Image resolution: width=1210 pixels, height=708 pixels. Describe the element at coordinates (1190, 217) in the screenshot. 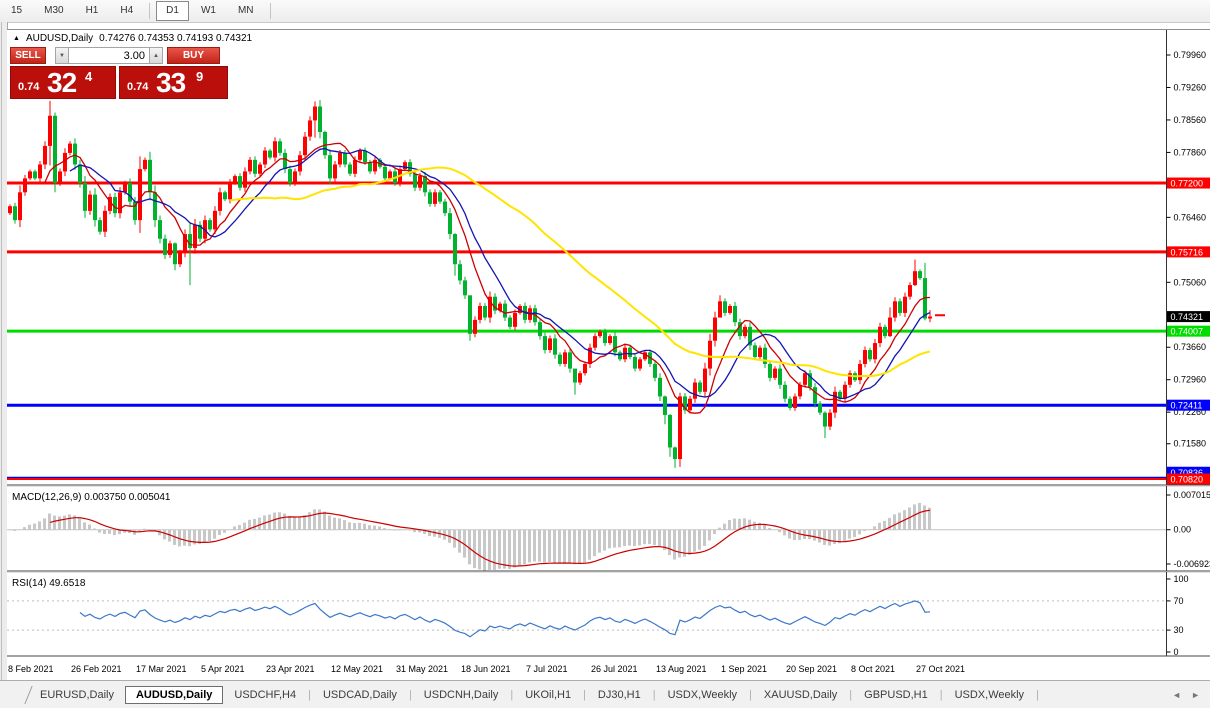

I see `svg-text: 0.76460` at that location.